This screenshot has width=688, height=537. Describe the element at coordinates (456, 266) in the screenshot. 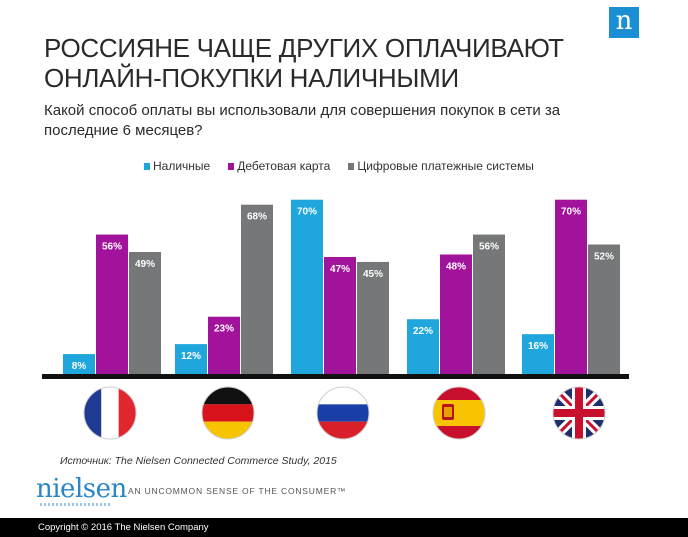

I see `data-label-1-3: 48%` at that location.